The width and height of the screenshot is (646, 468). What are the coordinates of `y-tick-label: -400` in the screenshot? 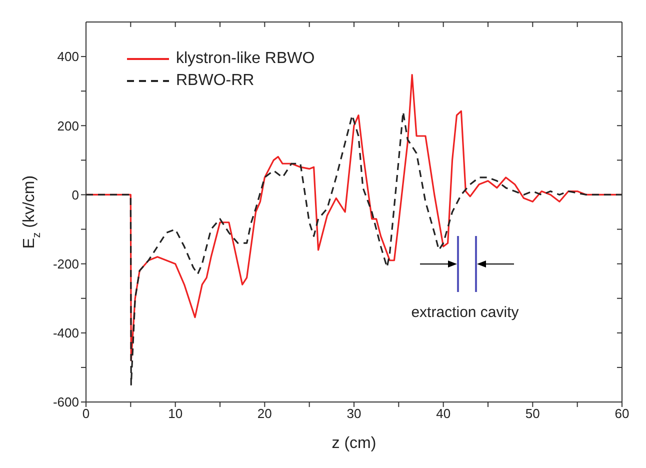 It's located at (65, 333).